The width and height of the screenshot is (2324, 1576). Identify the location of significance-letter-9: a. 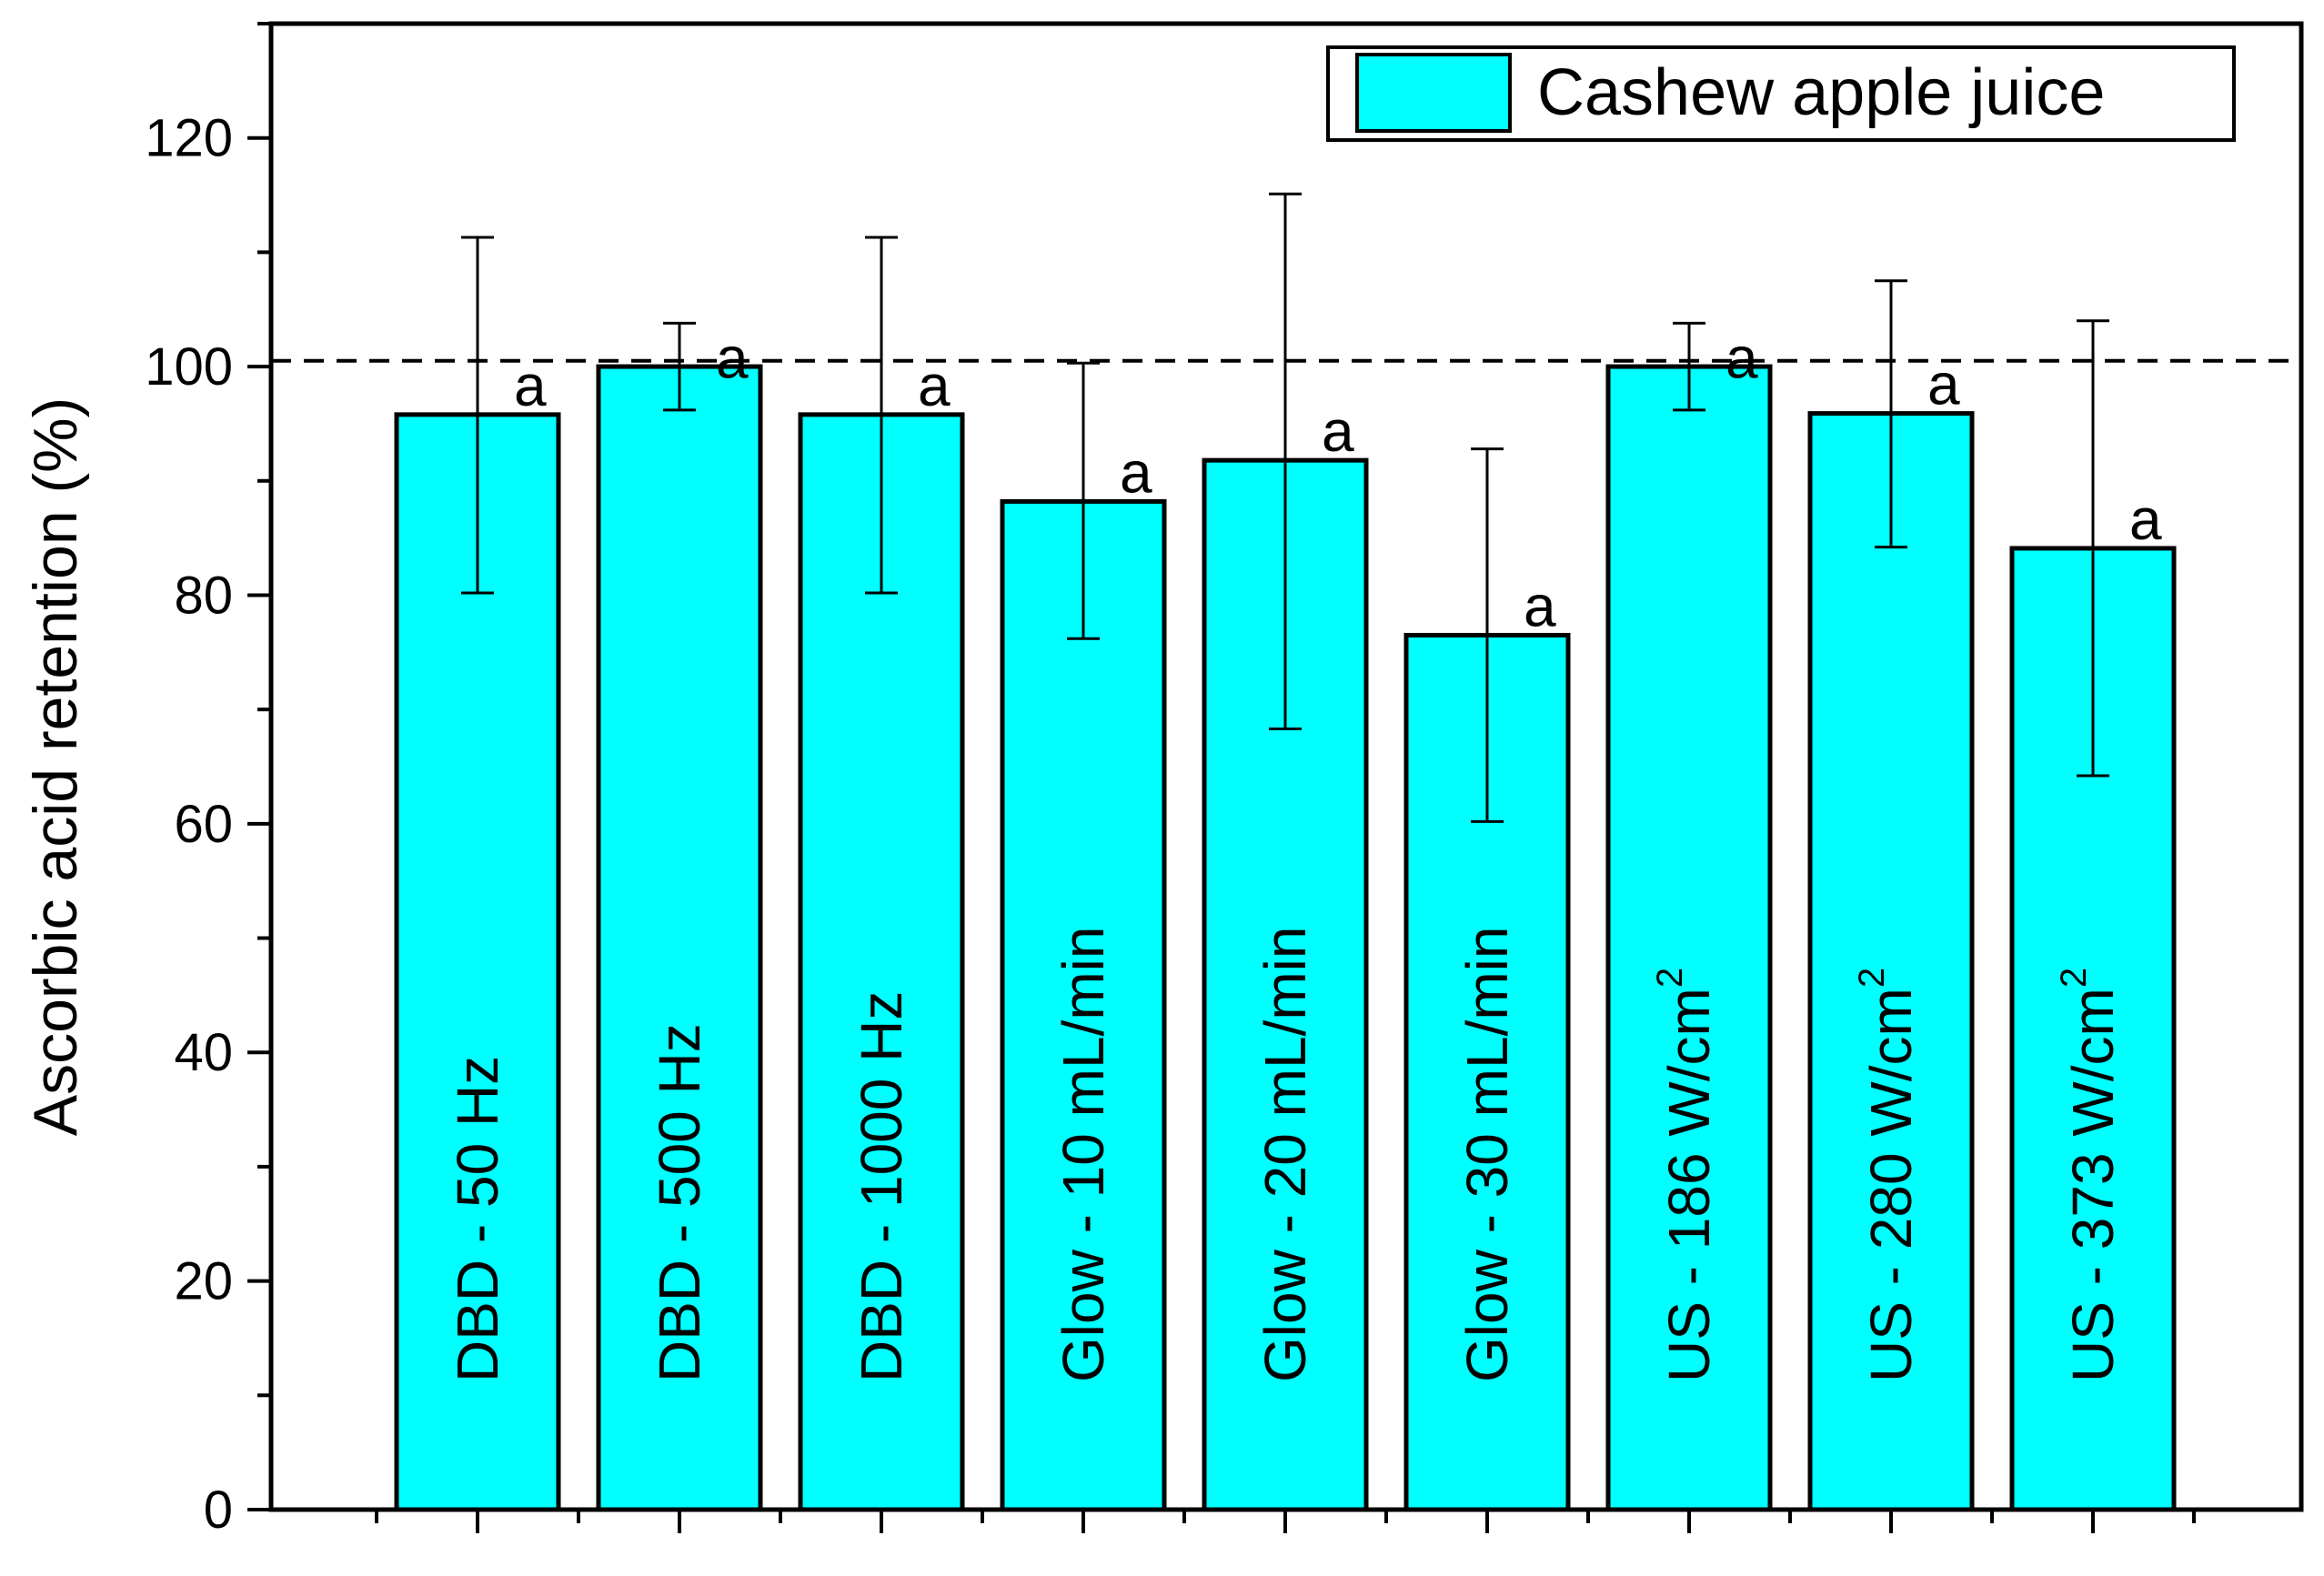
(2145, 519).